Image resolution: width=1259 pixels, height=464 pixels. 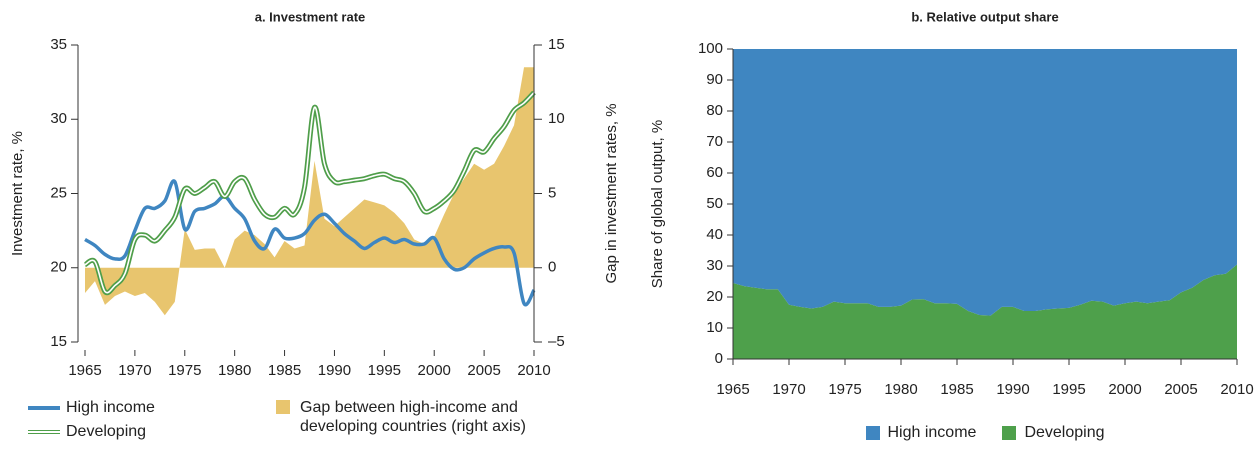 What do you see at coordinates (985, 311) in the screenshot?
I see `area` at bounding box center [985, 311].